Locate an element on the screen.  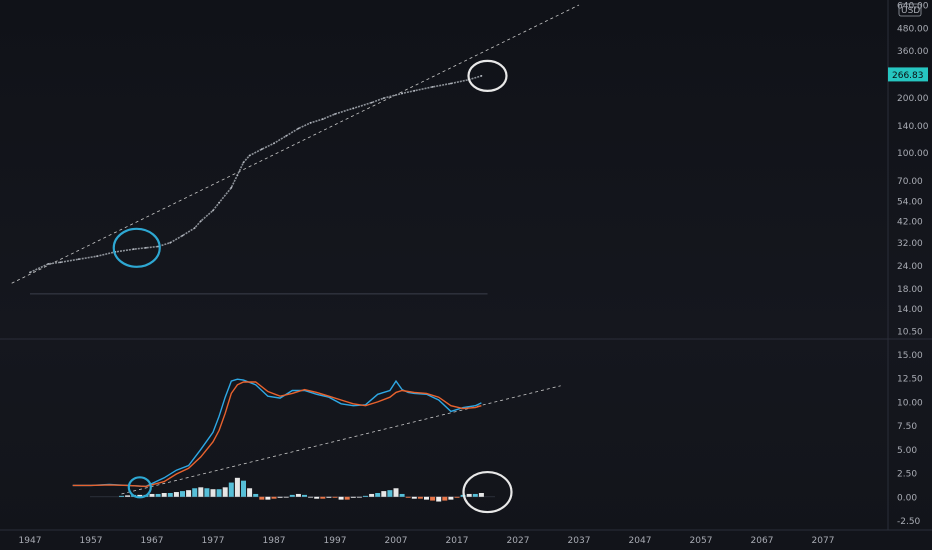
time-tick-label: 2037 is located at coordinates (579, 541).